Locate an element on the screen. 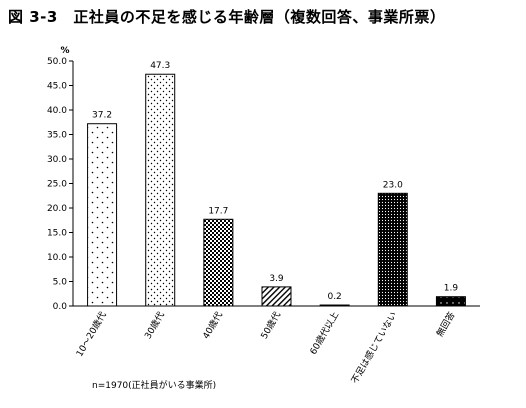 This screenshot has width=526, height=408. data-label: 37.2 is located at coordinates (102, 116).